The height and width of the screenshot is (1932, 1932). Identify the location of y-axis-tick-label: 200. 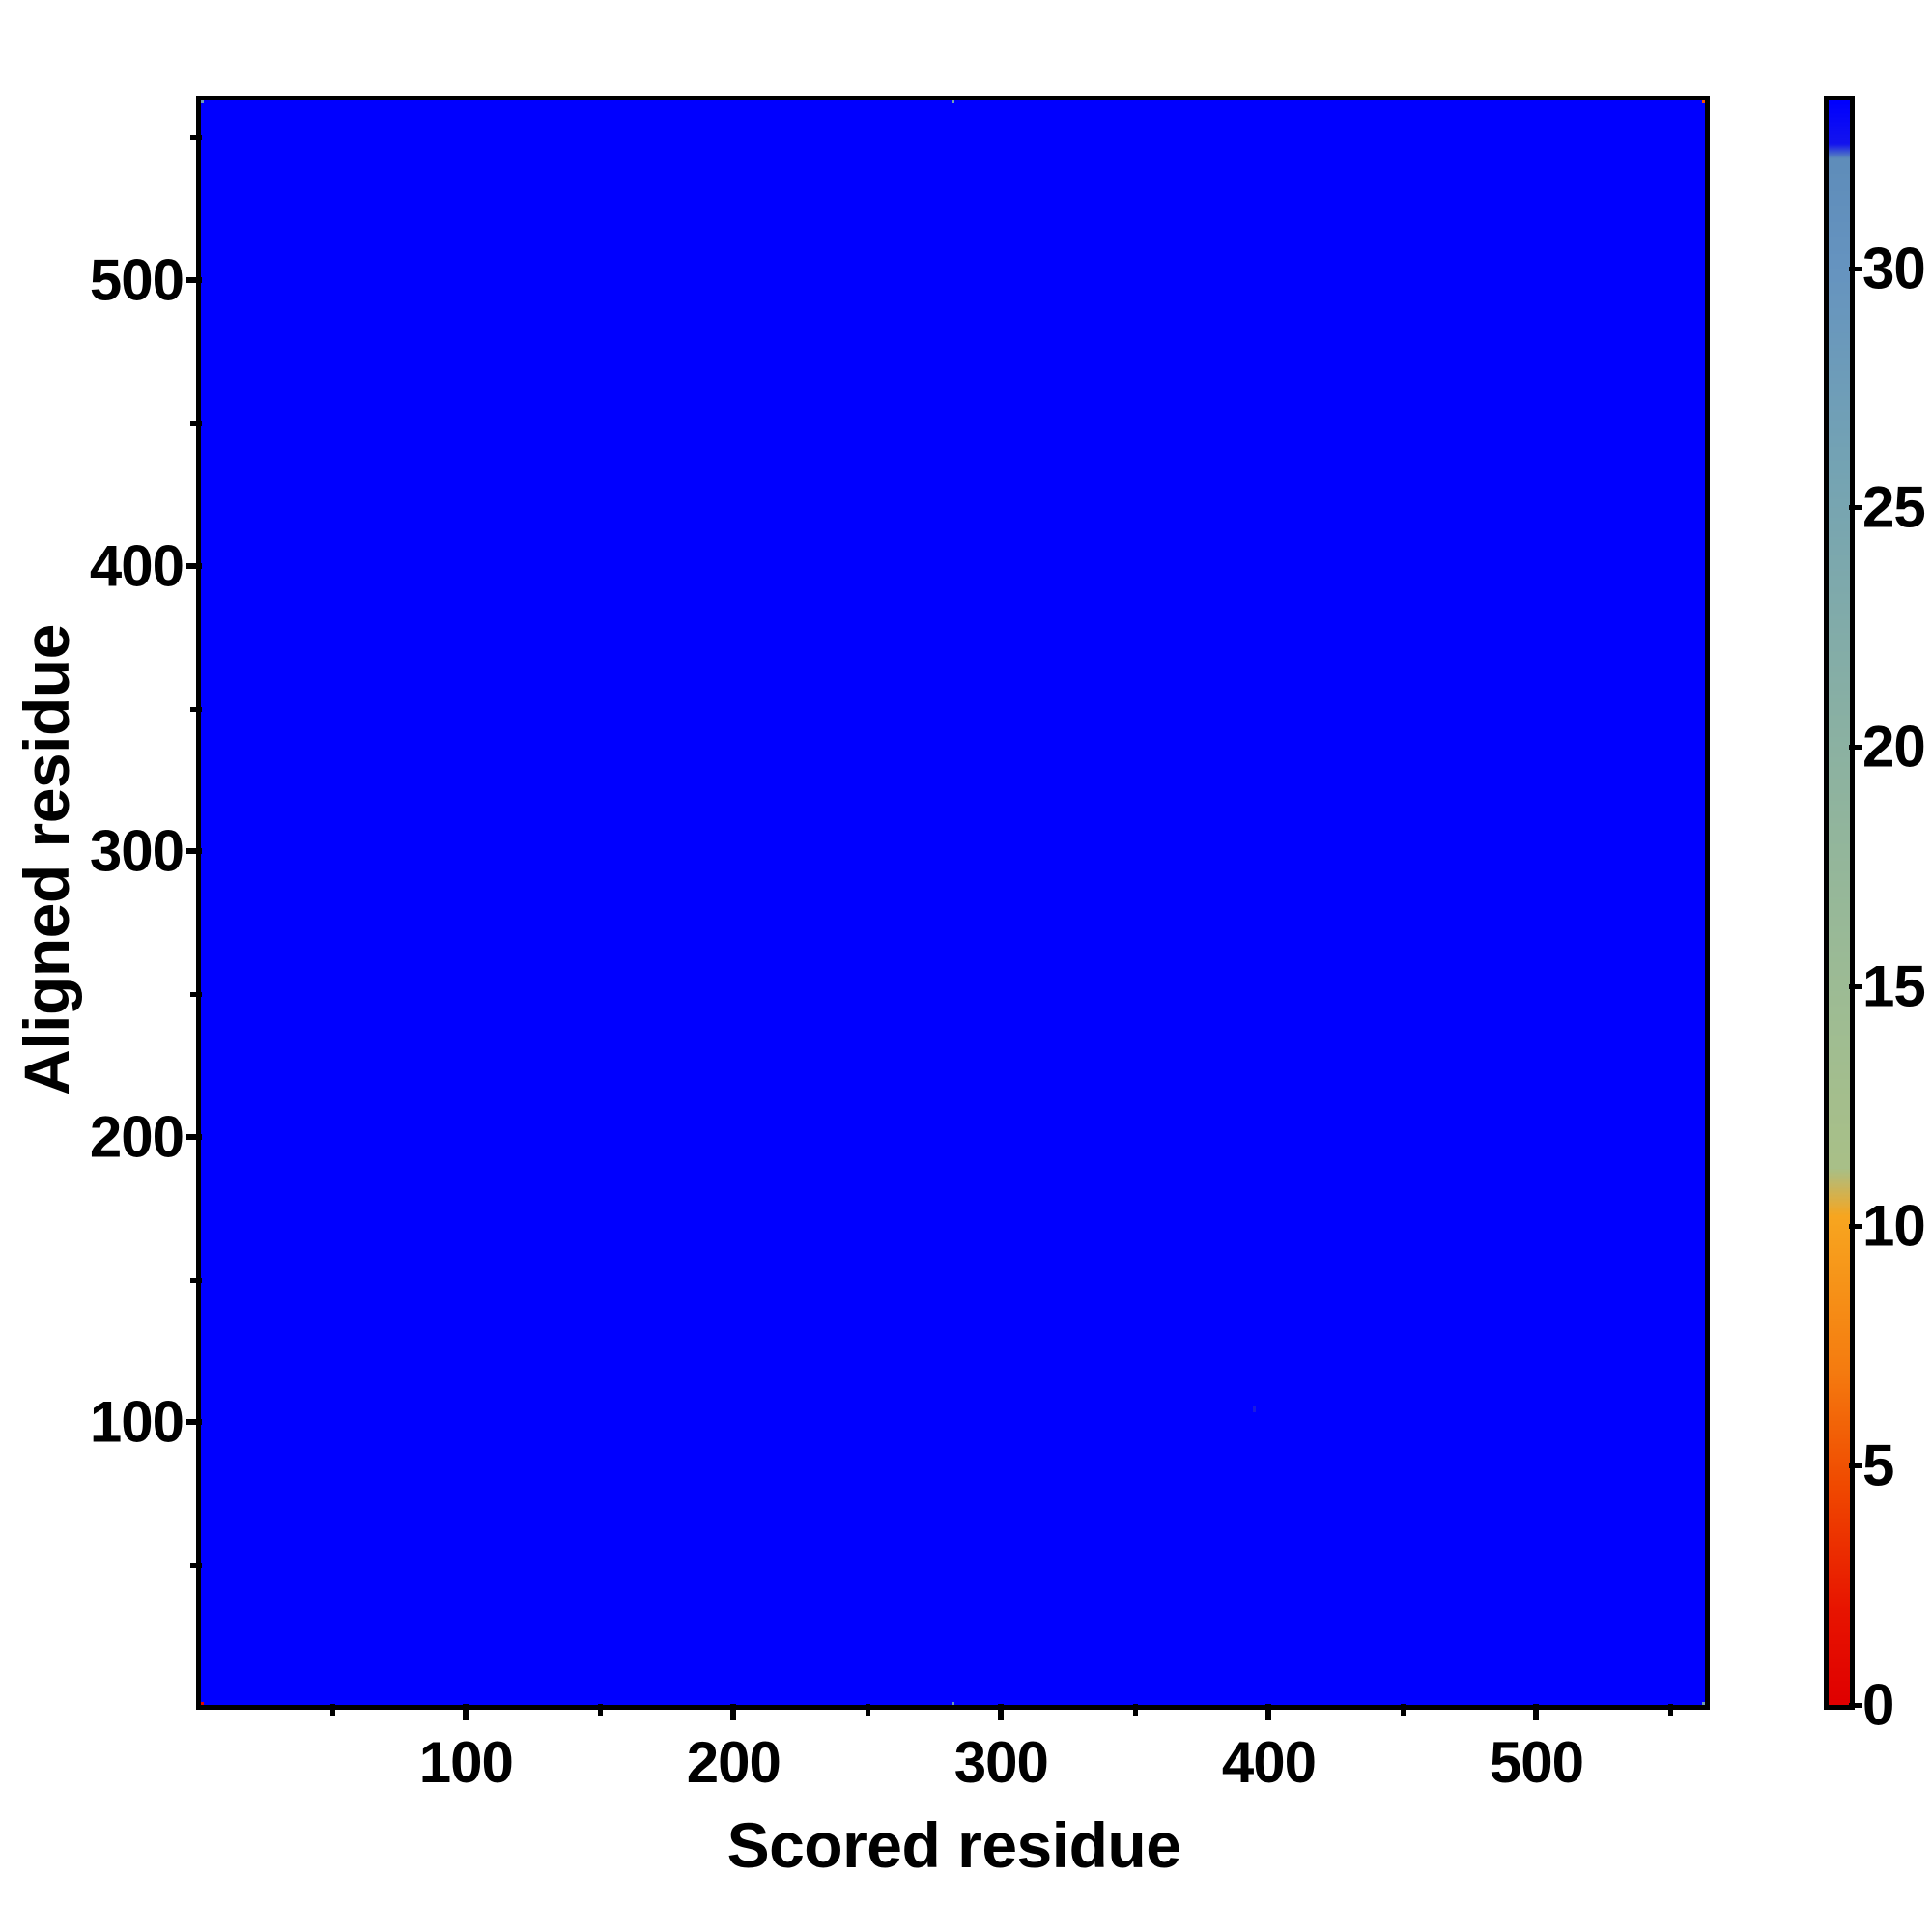
(137, 1137).